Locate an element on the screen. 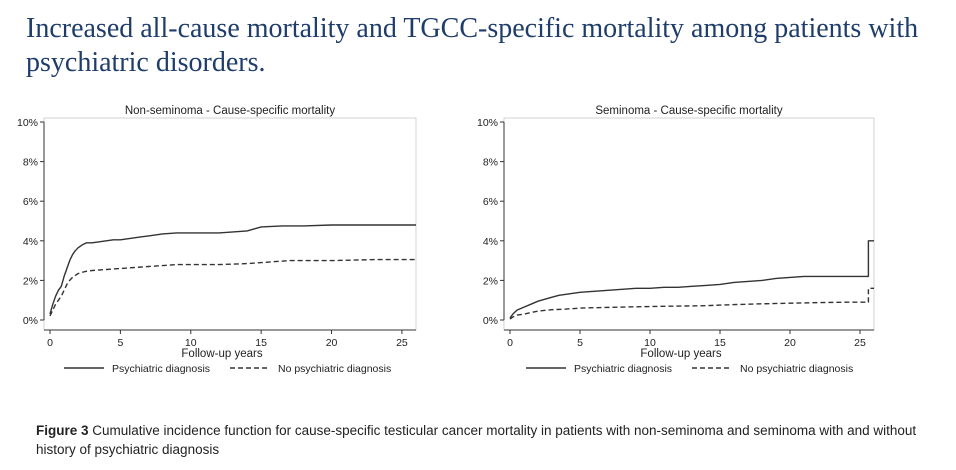 Image resolution: width=956 pixels, height=470 pixels. chart-title: Seminoma - Cause-specific mortality is located at coordinates (689, 111).